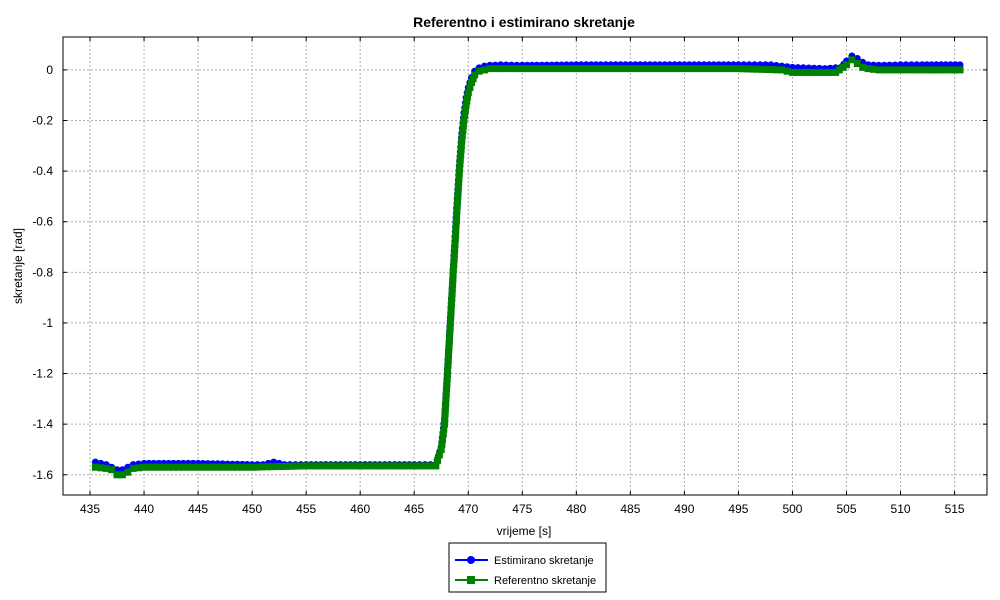 This screenshot has width=1000, height=600. Describe the element at coordinates (42, 171) in the screenshot. I see `y-tick-label: -0.4` at that location.